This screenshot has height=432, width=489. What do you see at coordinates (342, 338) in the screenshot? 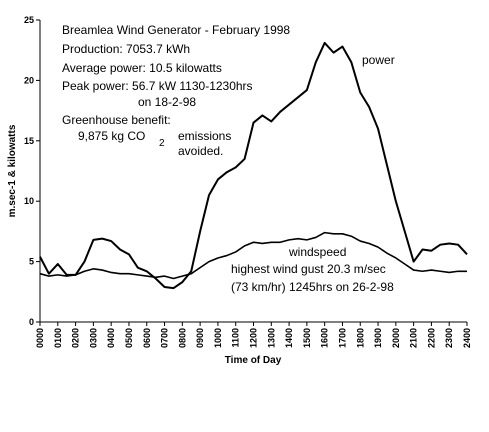
I see `x-tick-label: 1700` at bounding box center [342, 338].